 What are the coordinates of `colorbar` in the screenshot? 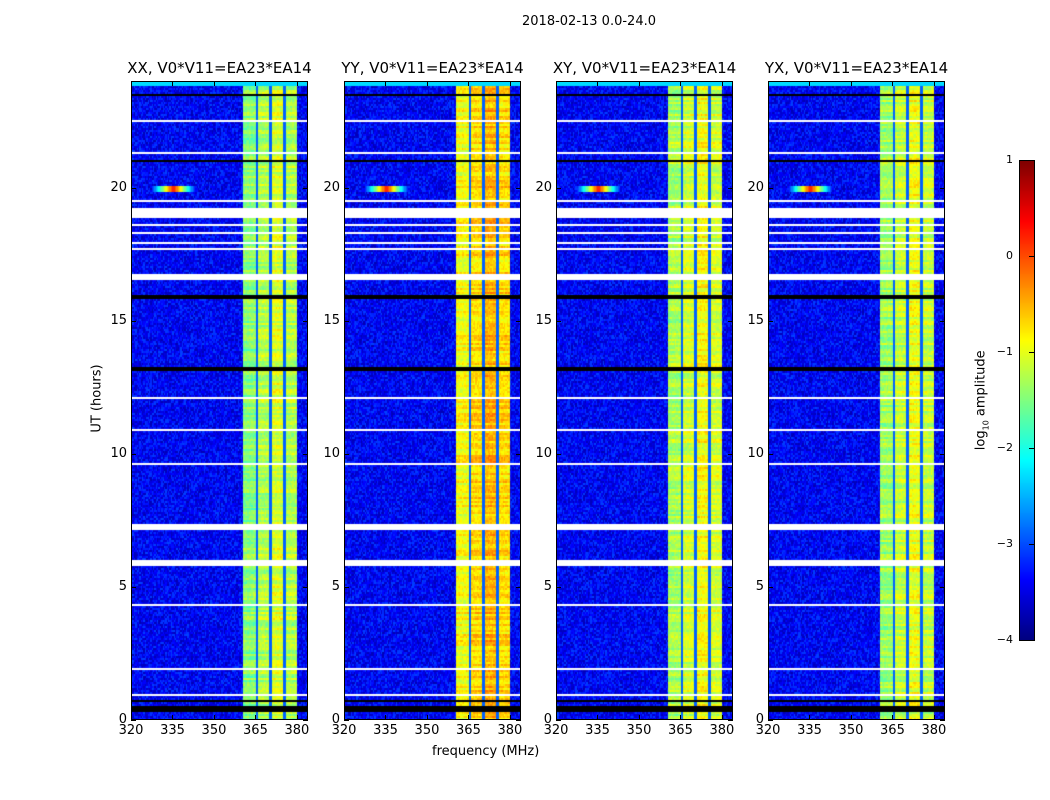 It's located at (1027, 400).